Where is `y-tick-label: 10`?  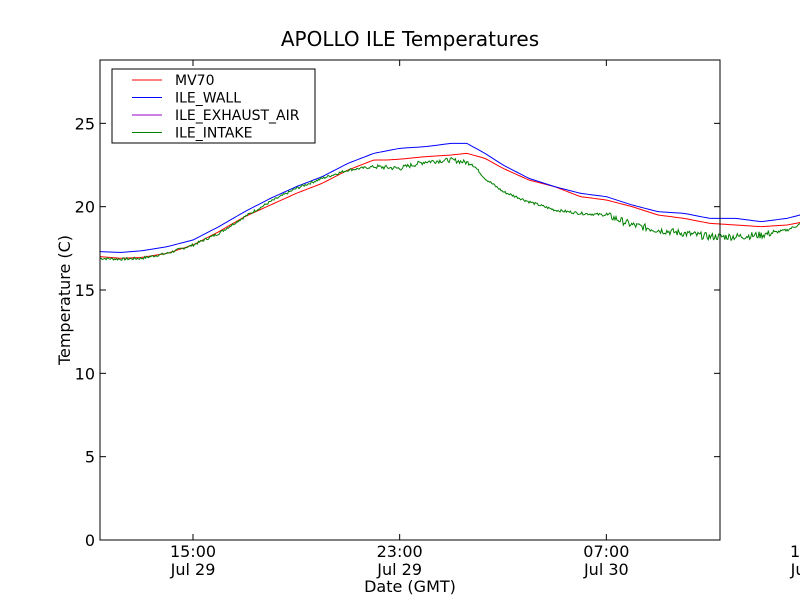 y-tick-label: 10 is located at coordinates (85, 373).